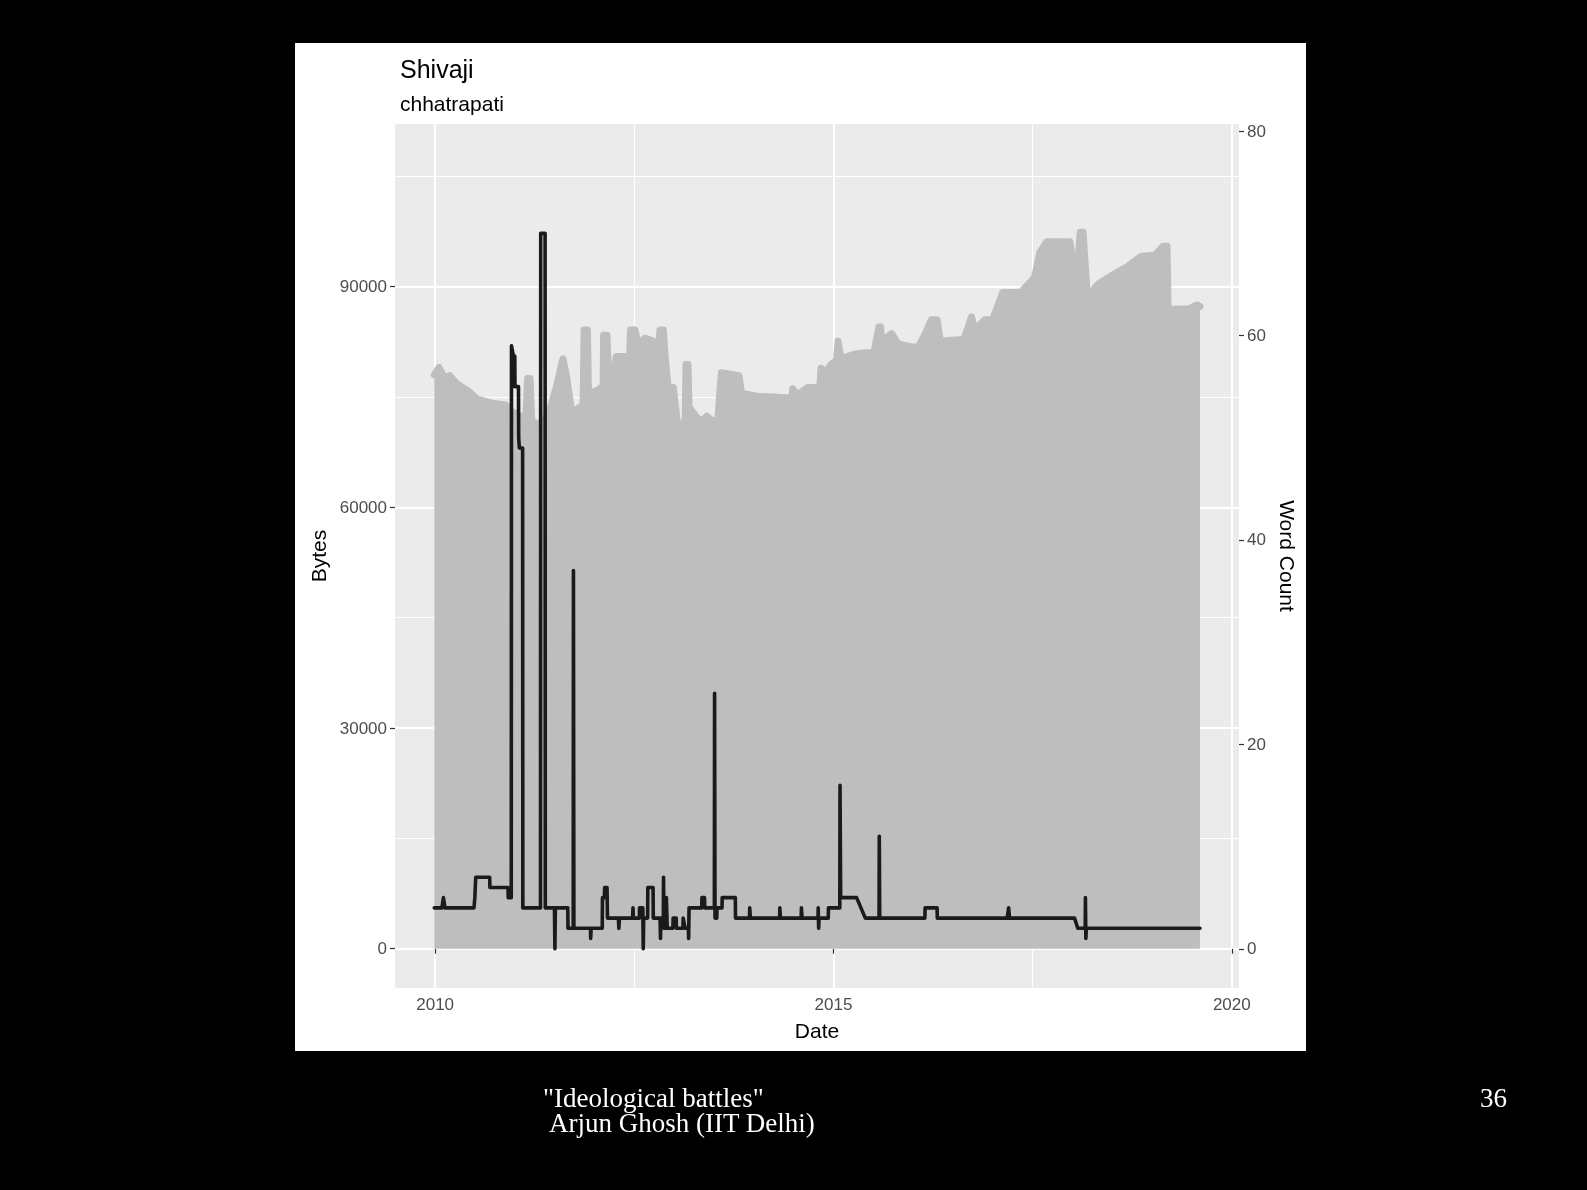  Describe the element at coordinates (1287, 556) in the screenshot. I see `y2-axis-title: Word Count` at that location.